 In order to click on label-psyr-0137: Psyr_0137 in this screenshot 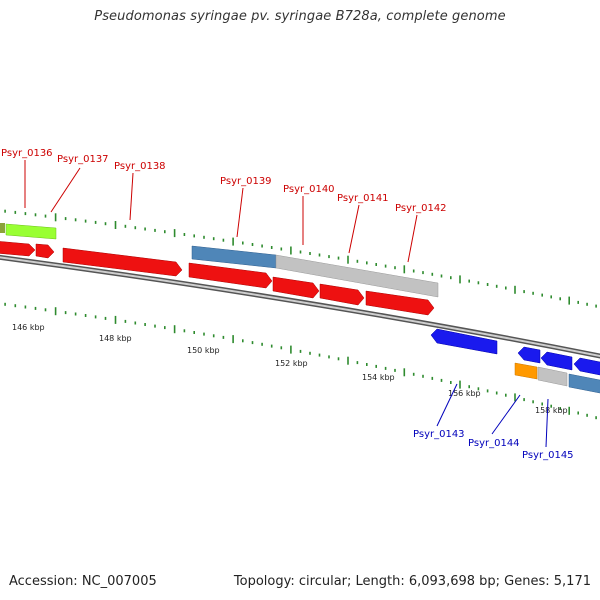, I will do `click(83, 159)`.